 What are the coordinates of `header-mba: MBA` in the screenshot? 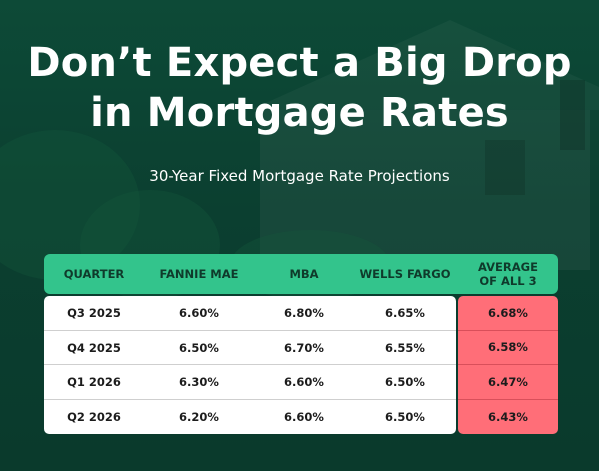 It's located at (304, 274).